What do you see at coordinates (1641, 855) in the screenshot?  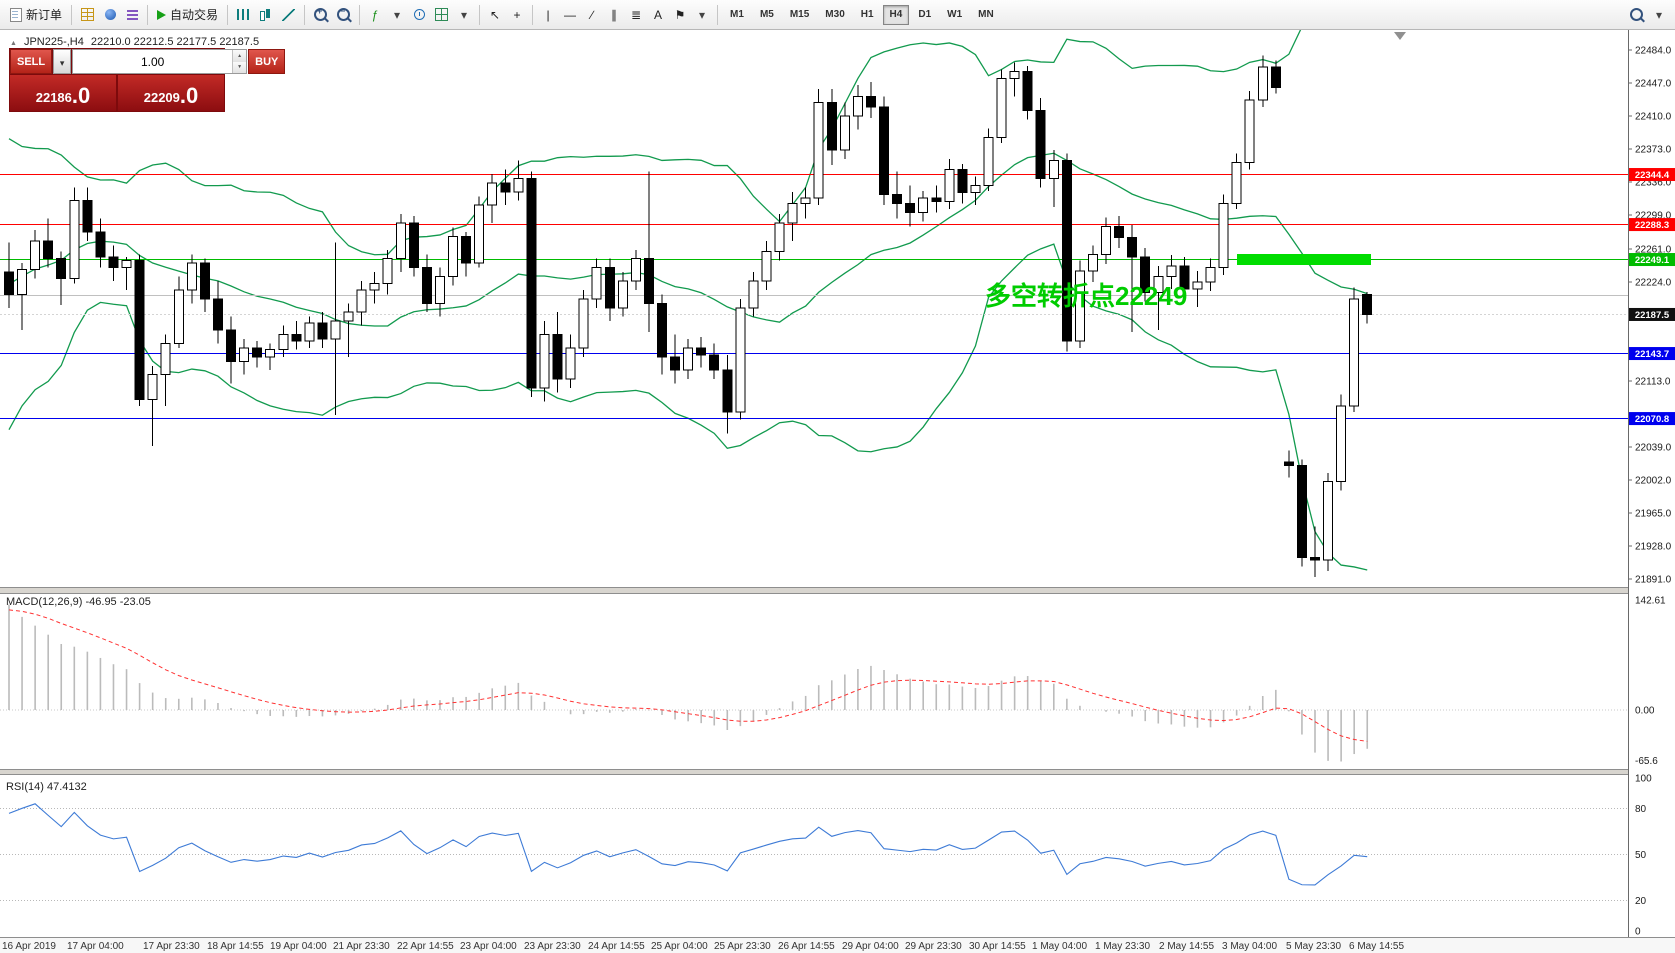 I see `rsi-axis-label: 50` at bounding box center [1641, 855].